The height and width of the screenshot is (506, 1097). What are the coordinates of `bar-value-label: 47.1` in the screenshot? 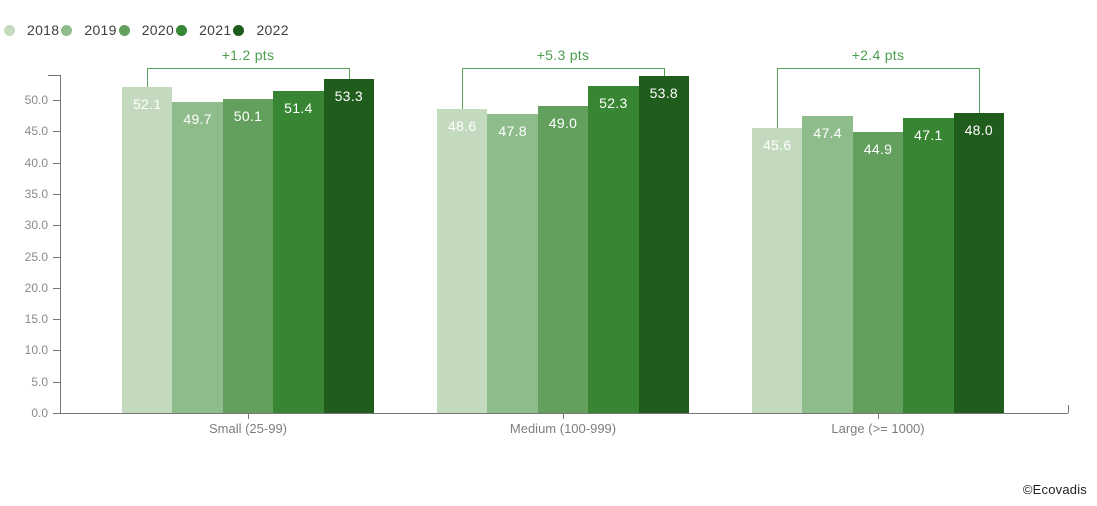 It's located at (928, 135).